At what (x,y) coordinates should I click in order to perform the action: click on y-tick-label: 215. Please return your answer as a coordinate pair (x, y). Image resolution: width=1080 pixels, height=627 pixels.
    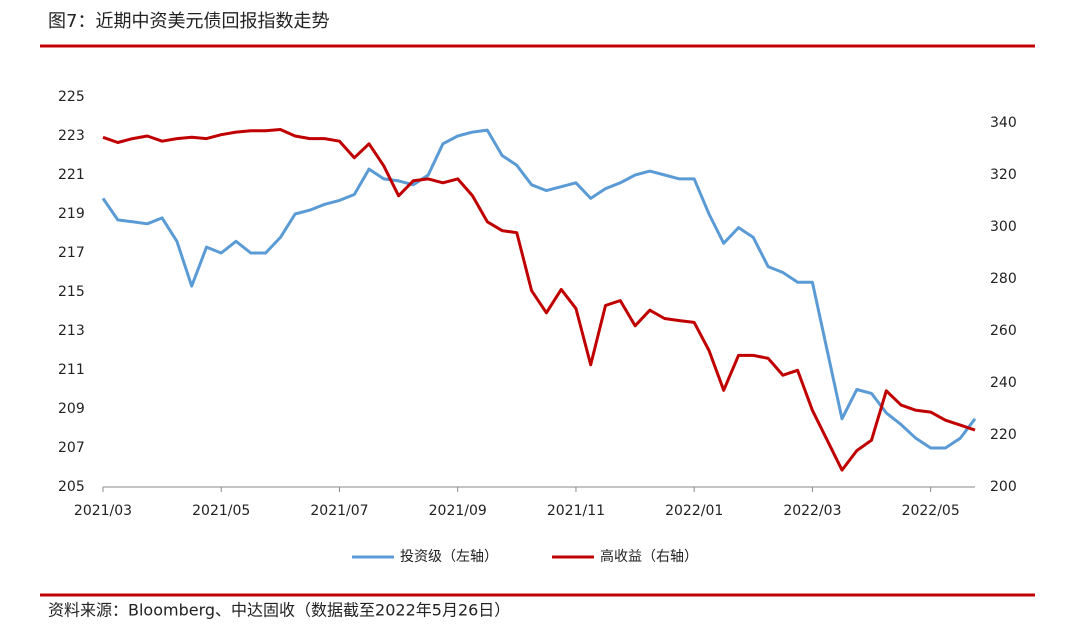
    Looking at the image, I should click on (71, 292).